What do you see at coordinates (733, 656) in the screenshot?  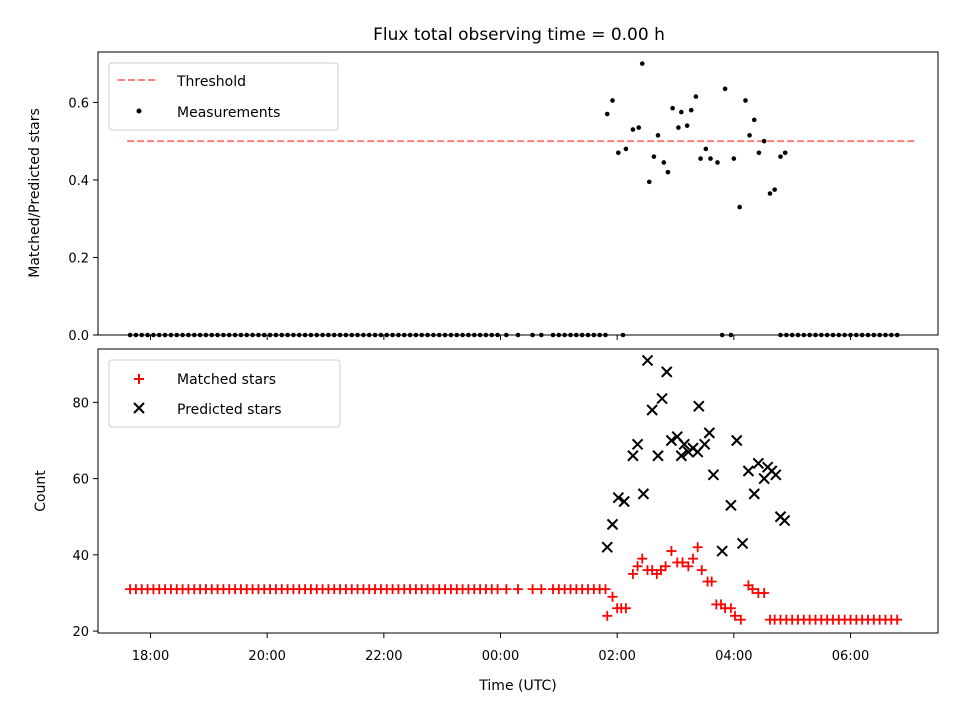 I see `bottom-x-tick-label: 04:00` at bounding box center [733, 656].